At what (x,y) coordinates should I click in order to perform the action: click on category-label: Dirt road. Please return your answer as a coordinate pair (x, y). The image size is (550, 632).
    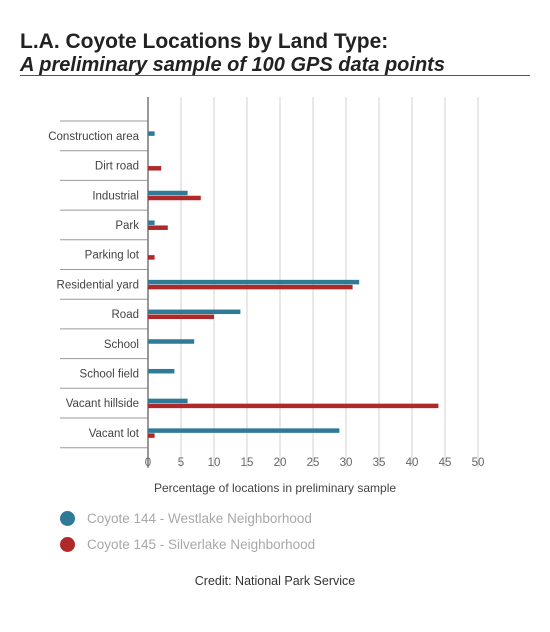
    Looking at the image, I should click on (117, 167).